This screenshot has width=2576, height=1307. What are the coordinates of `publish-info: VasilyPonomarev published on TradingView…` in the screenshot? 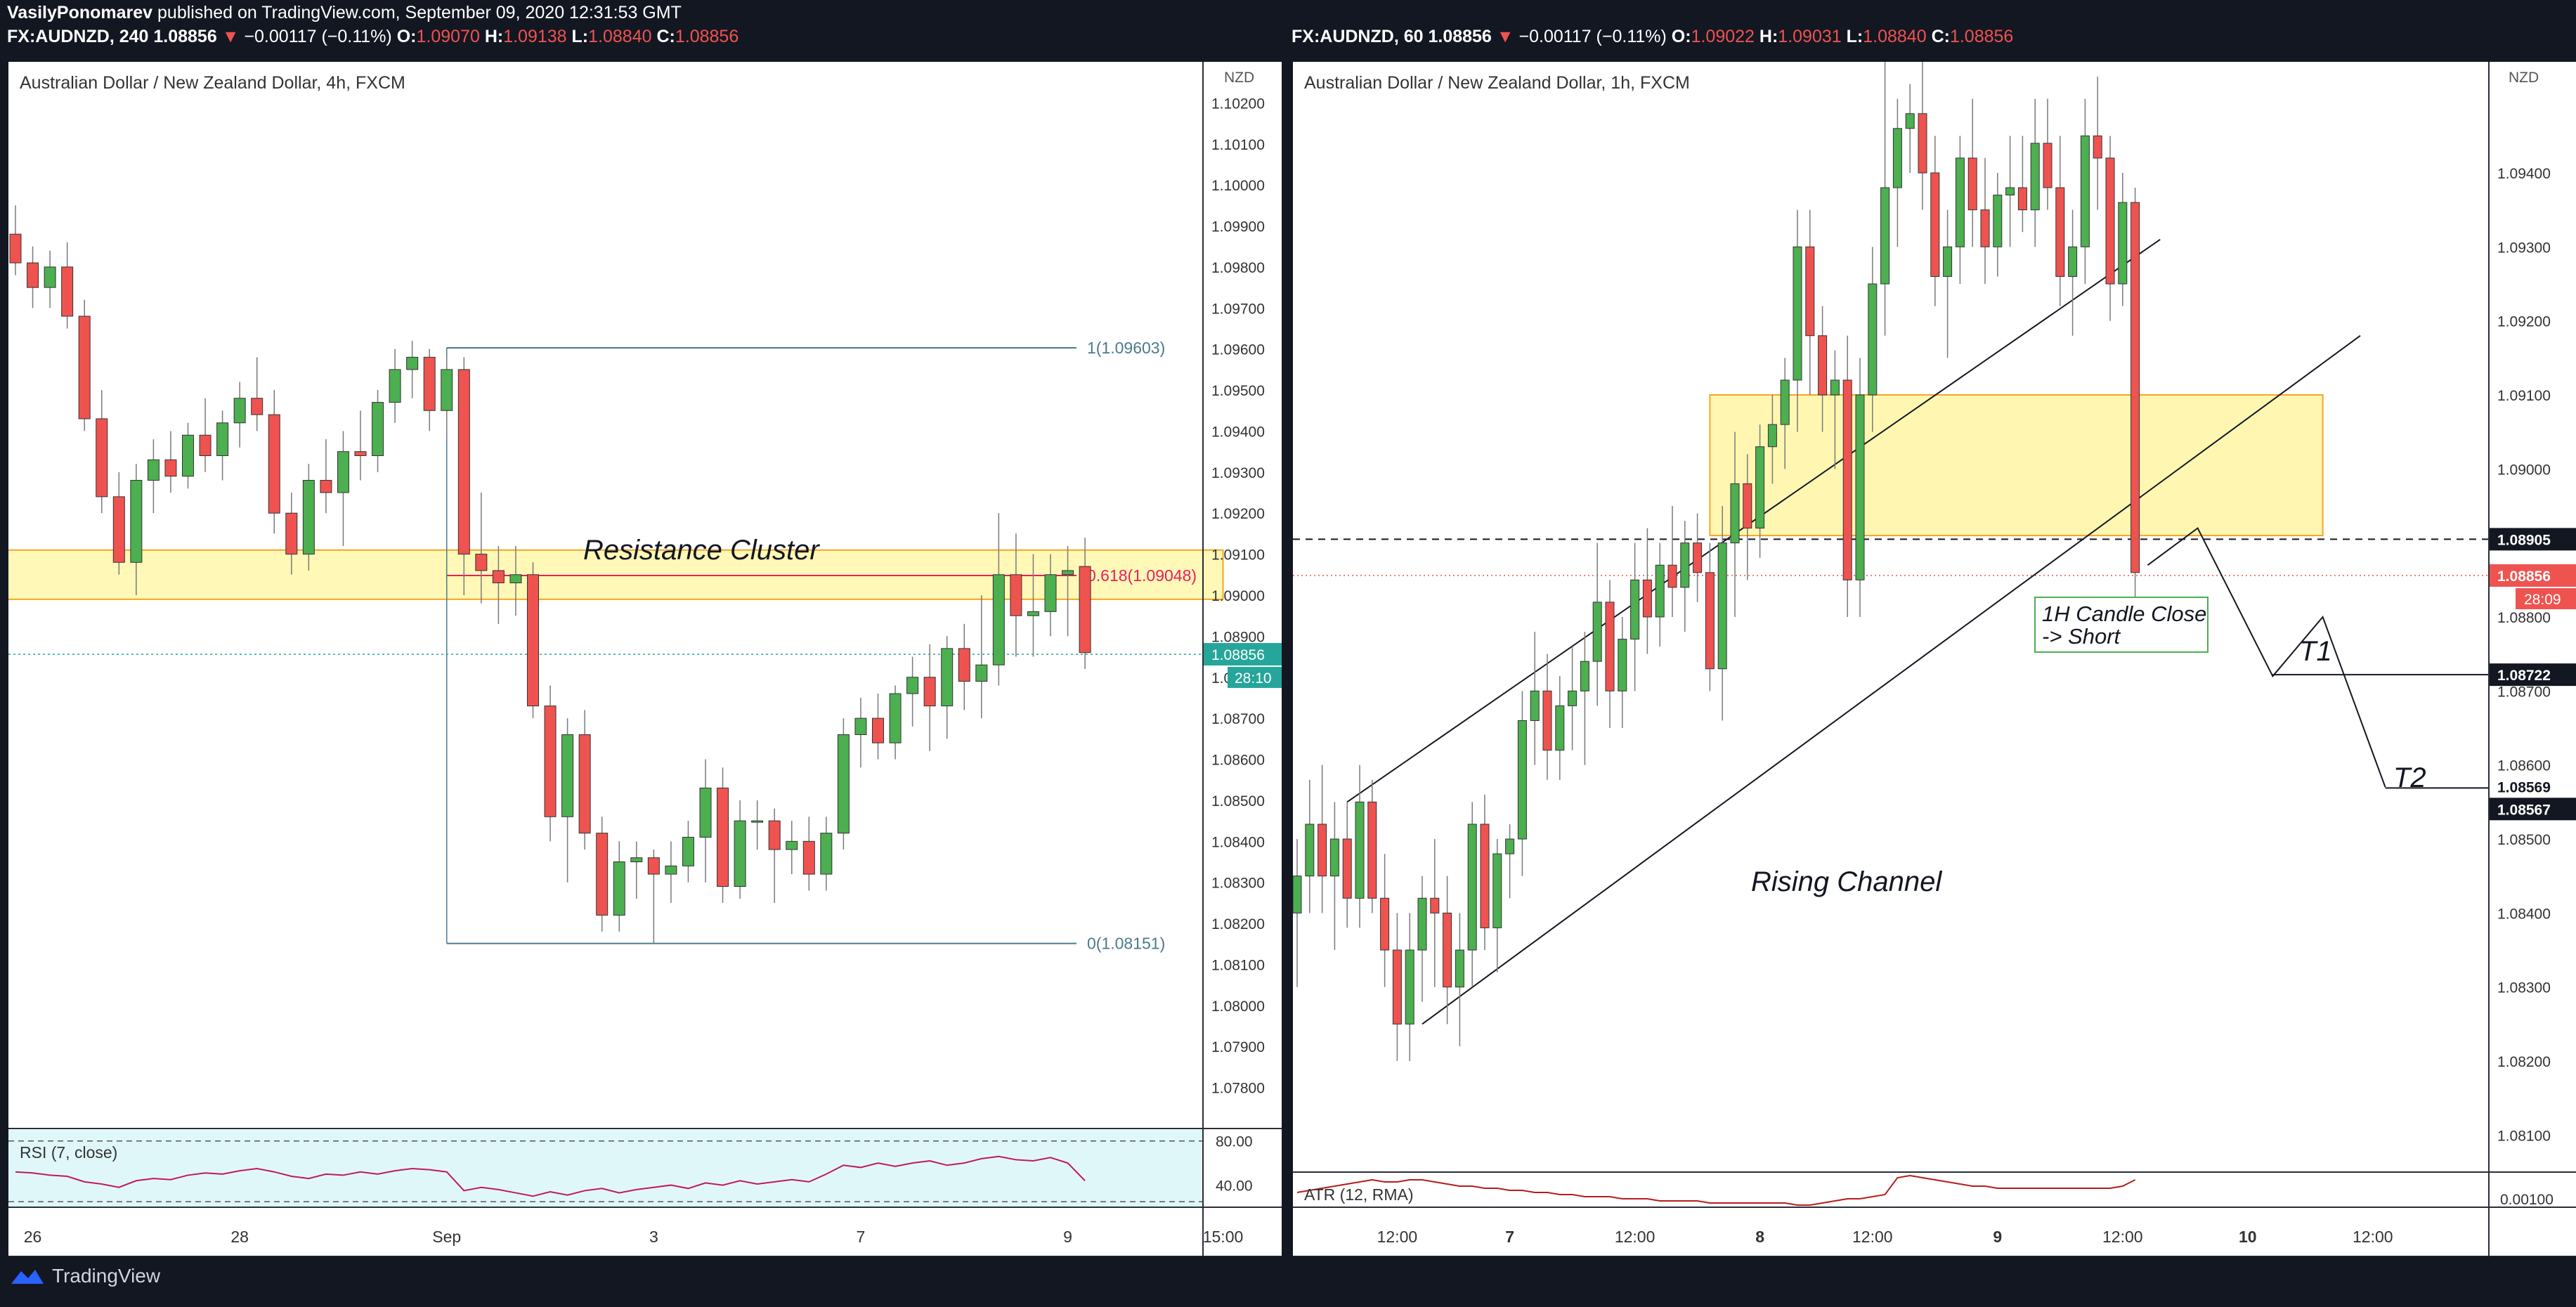 It's located at (344, 13).